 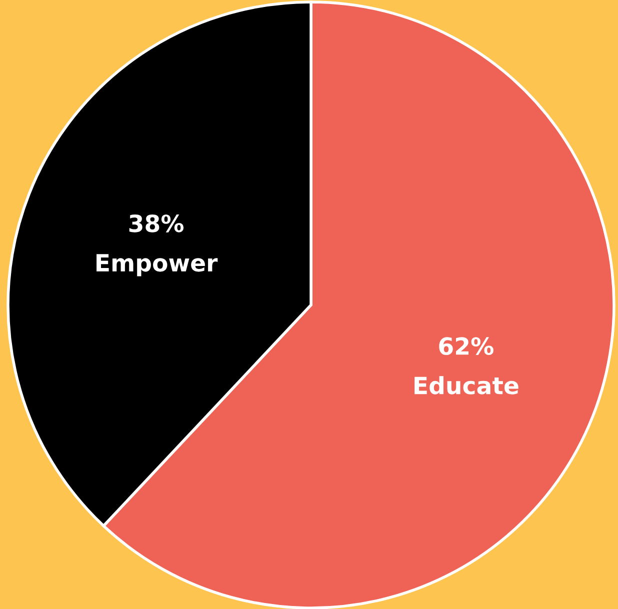 What do you see at coordinates (156, 223) in the screenshot?
I see `data-label: 38%` at bounding box center [156, 223].